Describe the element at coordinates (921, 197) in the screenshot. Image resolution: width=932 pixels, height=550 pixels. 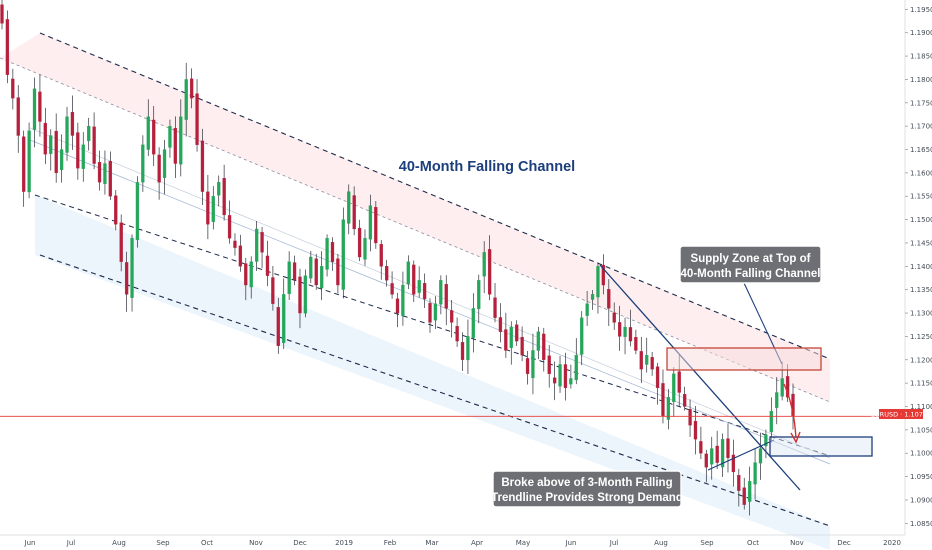
I see `y-tick-label: 1.15500` at that location.